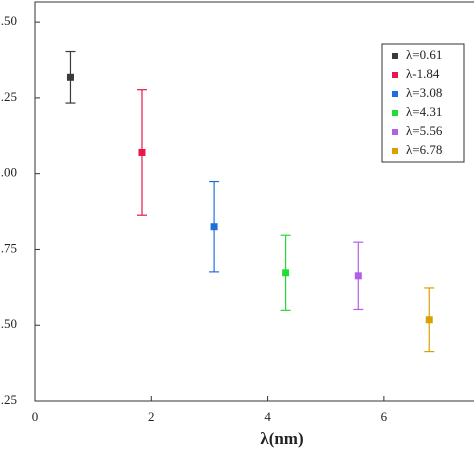  What do you see at coordinates (151, 416) in the screenshot?
I see `x-tick-label: 2` at bounding box center [151, 416].